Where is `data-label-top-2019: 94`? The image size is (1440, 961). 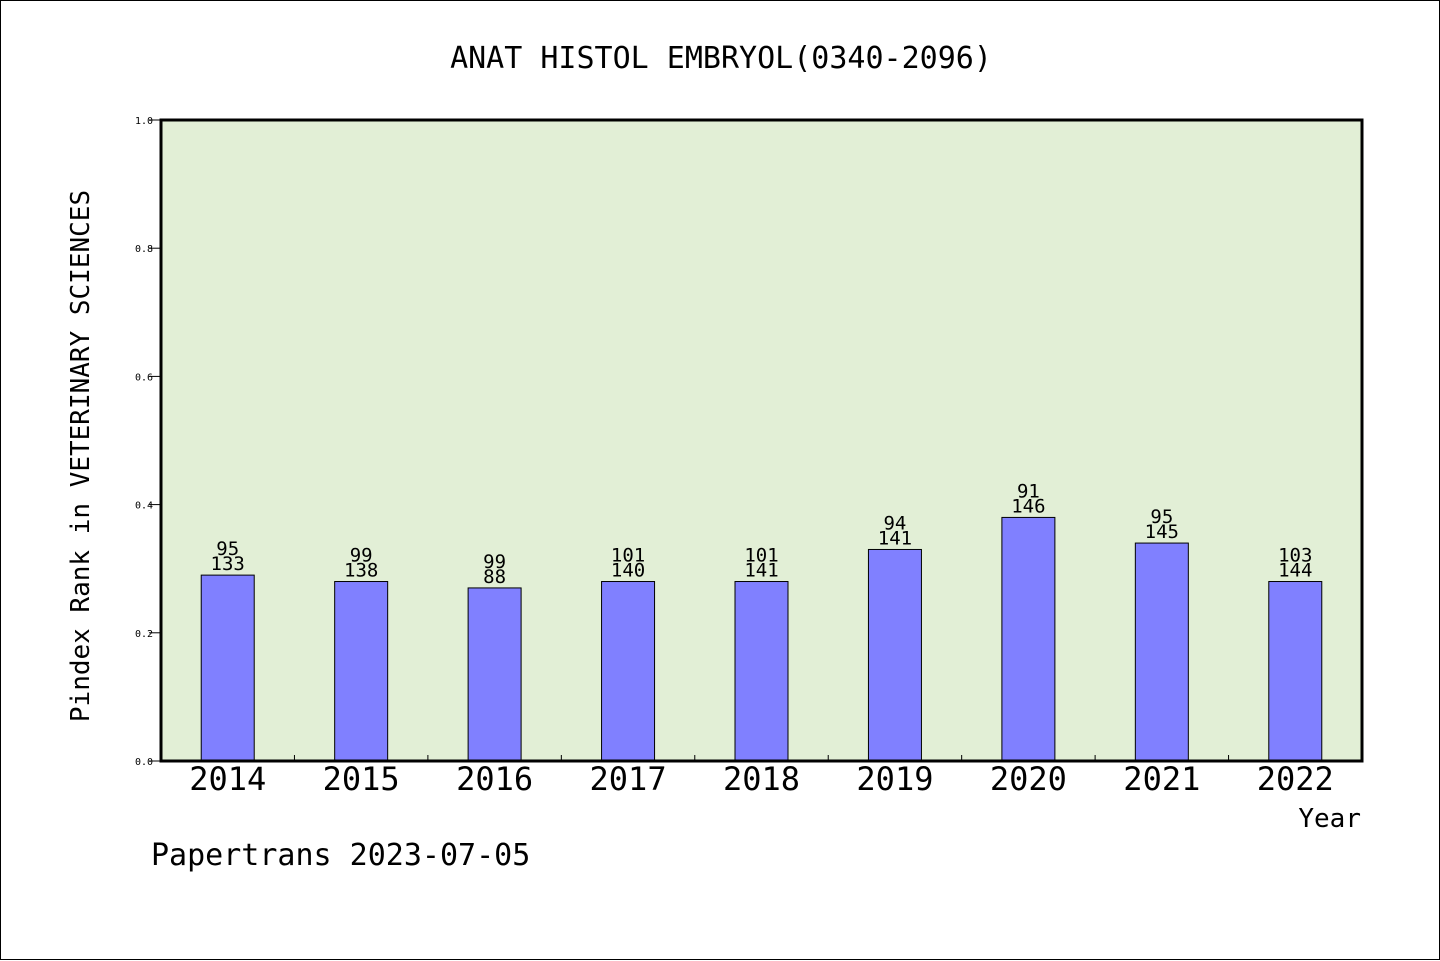
data-label-top-2019: 94 is located at coordinates (894, 523).